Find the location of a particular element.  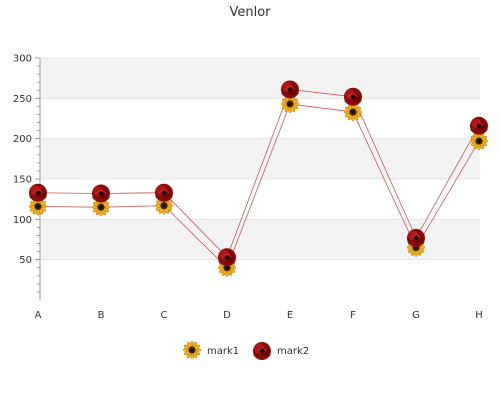

x-tick-label: C is located at coordinates (164, 315).